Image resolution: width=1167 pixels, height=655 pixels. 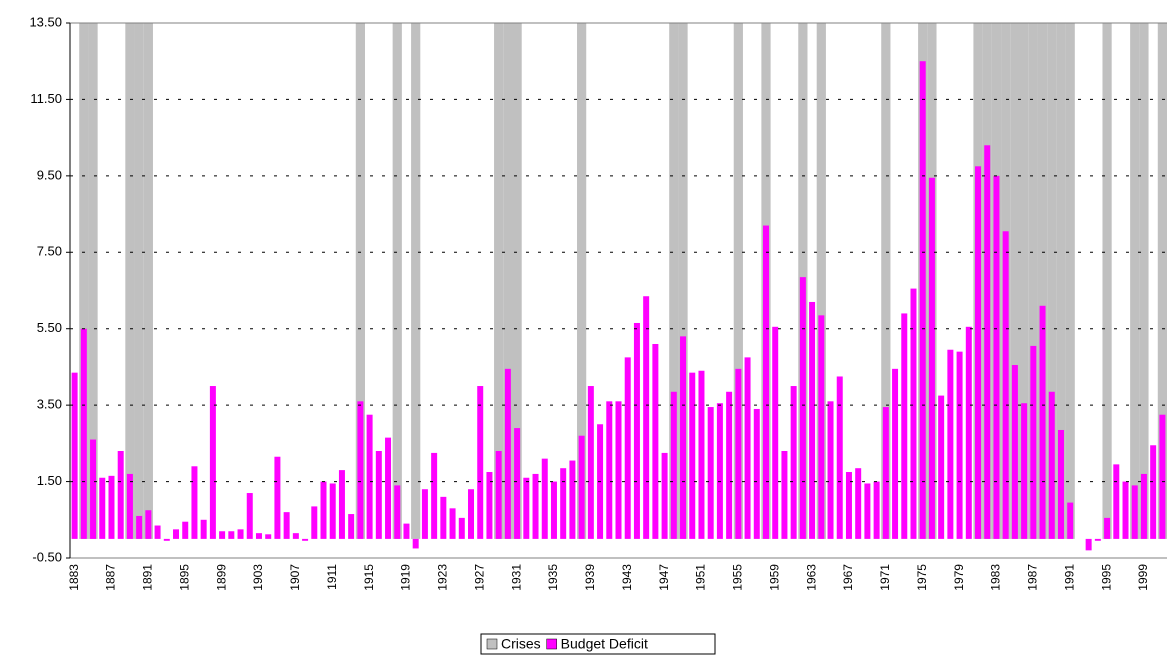 What do you see at coordinates (443, 577) in the screenshot?
I see `x-tick-label: 1923` at bounding box center [443, 577].